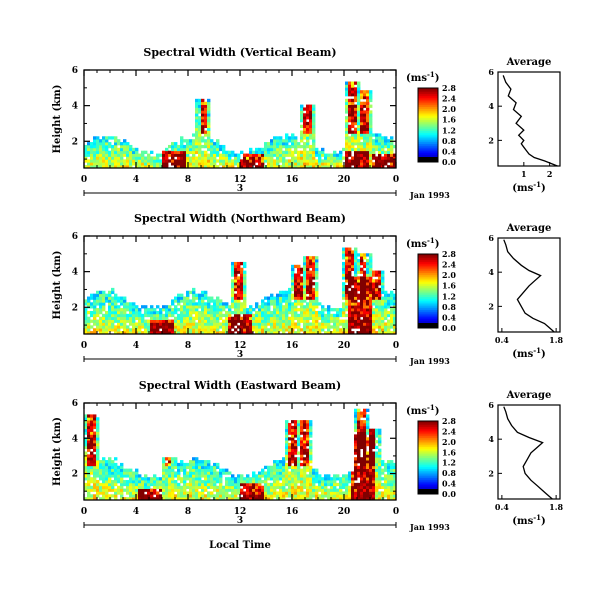 Image resolution: width=616 pixels, height=598 pixels. I want to click on profile-frame, so click(529, 285).